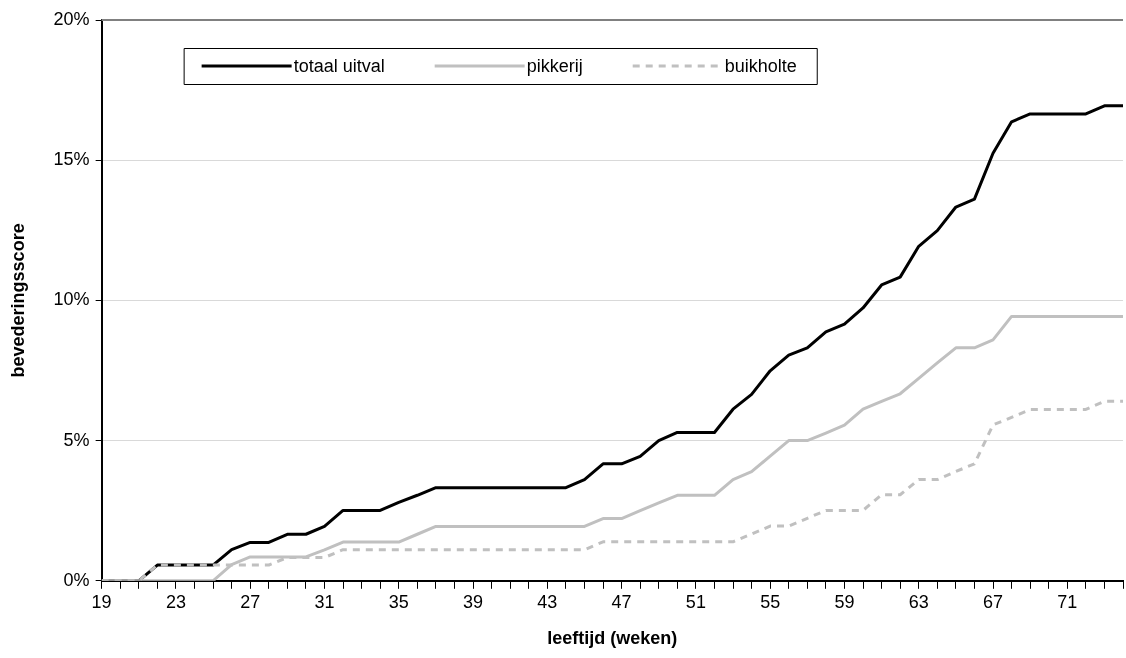 This screenshot has width=1126, height=658. Describe the element at coordinates (993, 601) in the screenshot. I see `x-tick-label: 67` at that location.